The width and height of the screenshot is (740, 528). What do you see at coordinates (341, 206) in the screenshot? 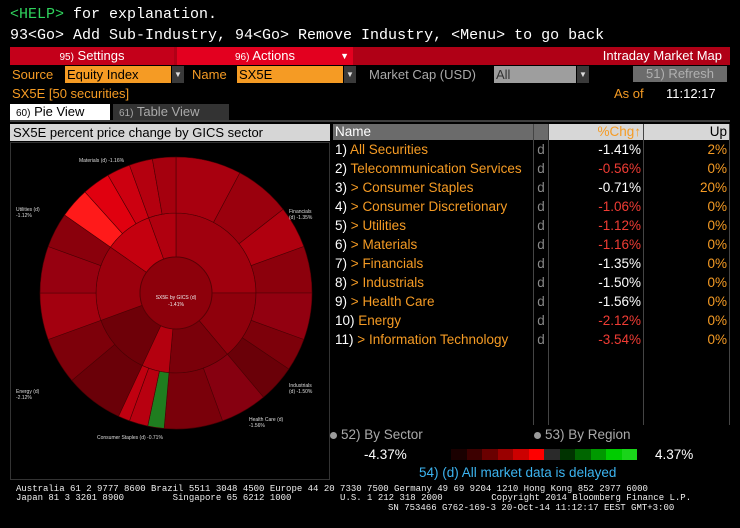
I see `row-number: 4)` at bounding box center [341, 206].